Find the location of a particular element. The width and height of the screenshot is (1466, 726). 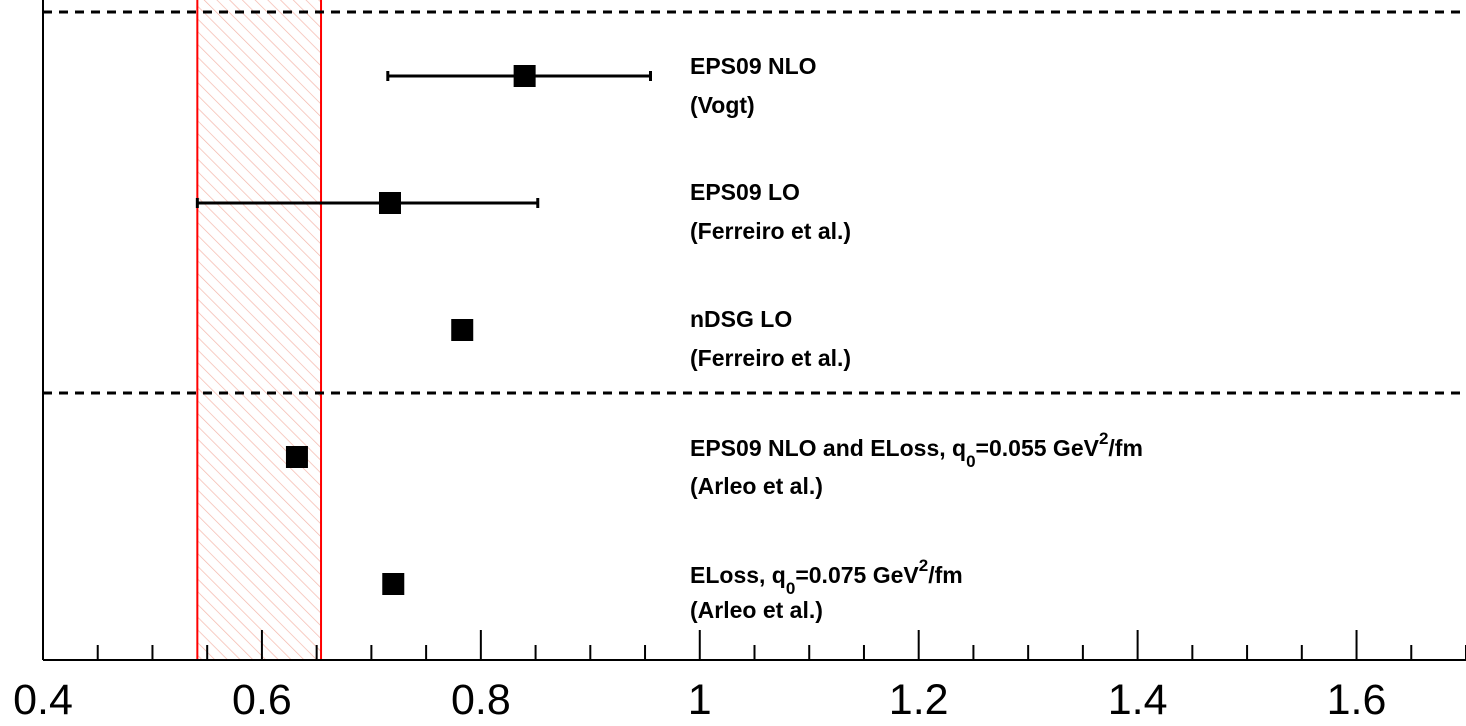

x-axis-ticks is located at coordinates (754, 645).